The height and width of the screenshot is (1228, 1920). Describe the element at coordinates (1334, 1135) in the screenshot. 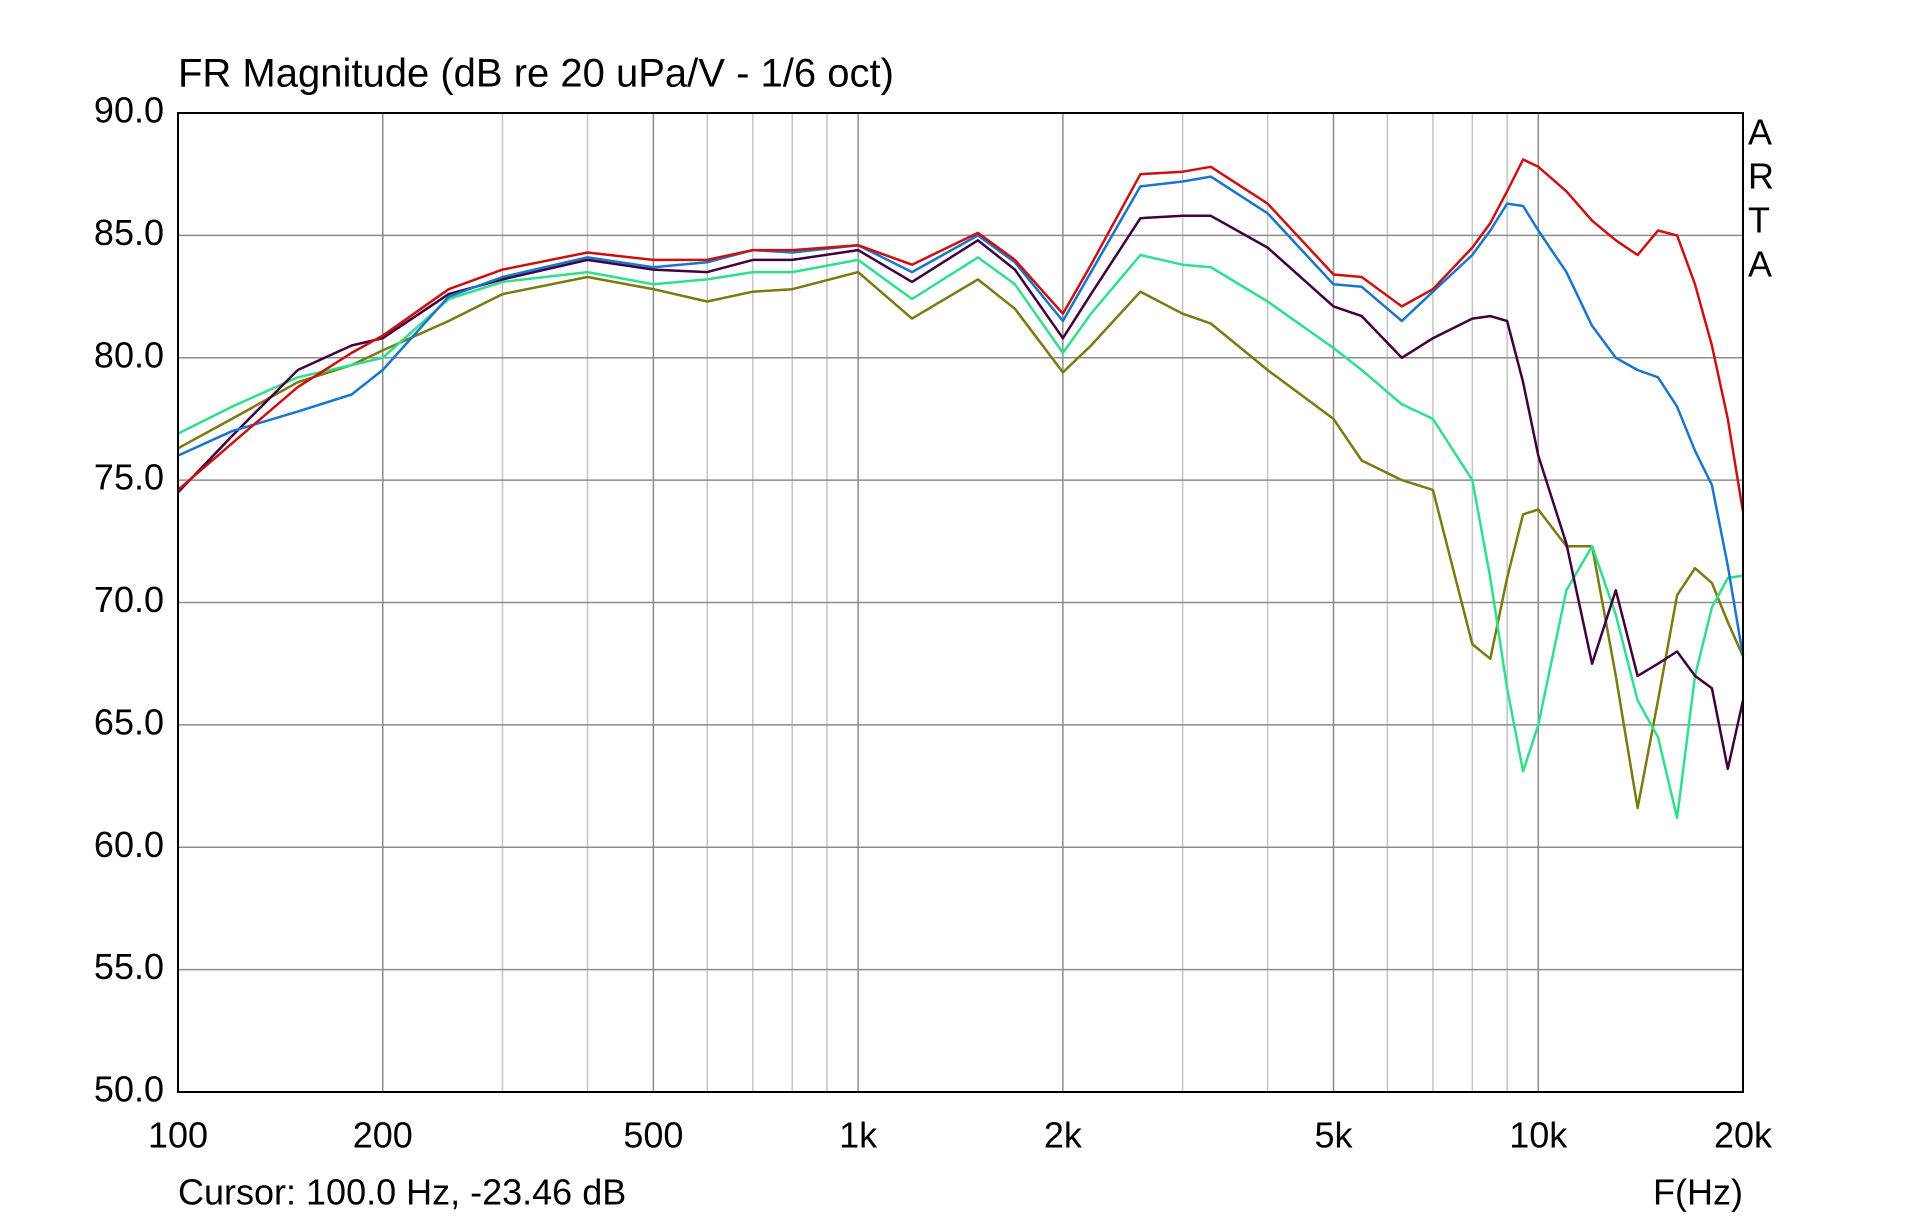

I see `x-tick-label: 5k` at that location.